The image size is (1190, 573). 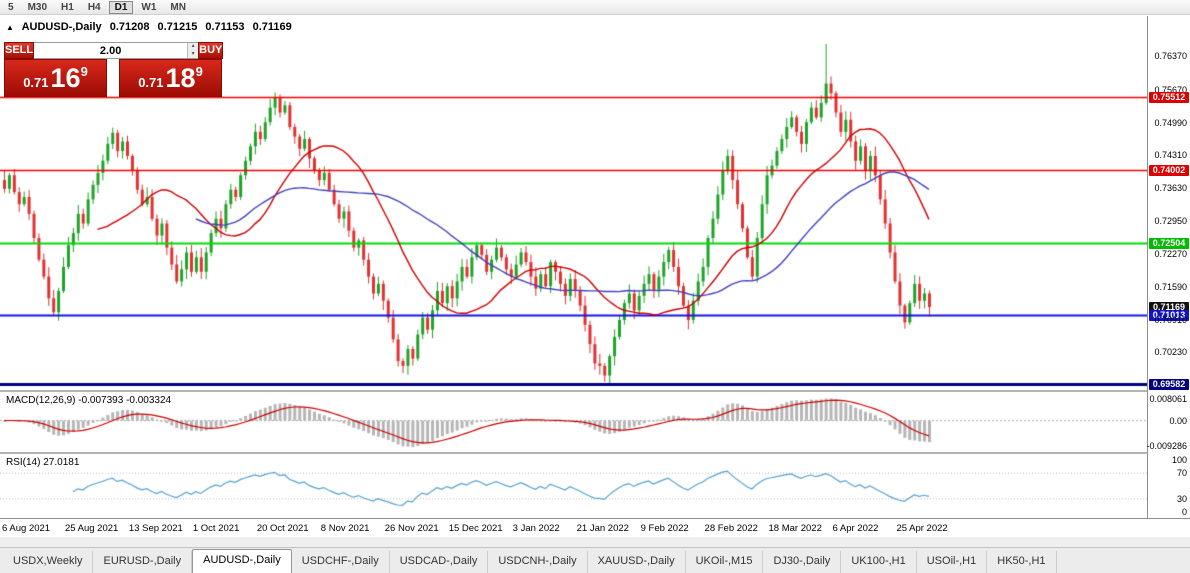 I want to click on ask-price-prefix: 0.71, so click(x=151, y=82).